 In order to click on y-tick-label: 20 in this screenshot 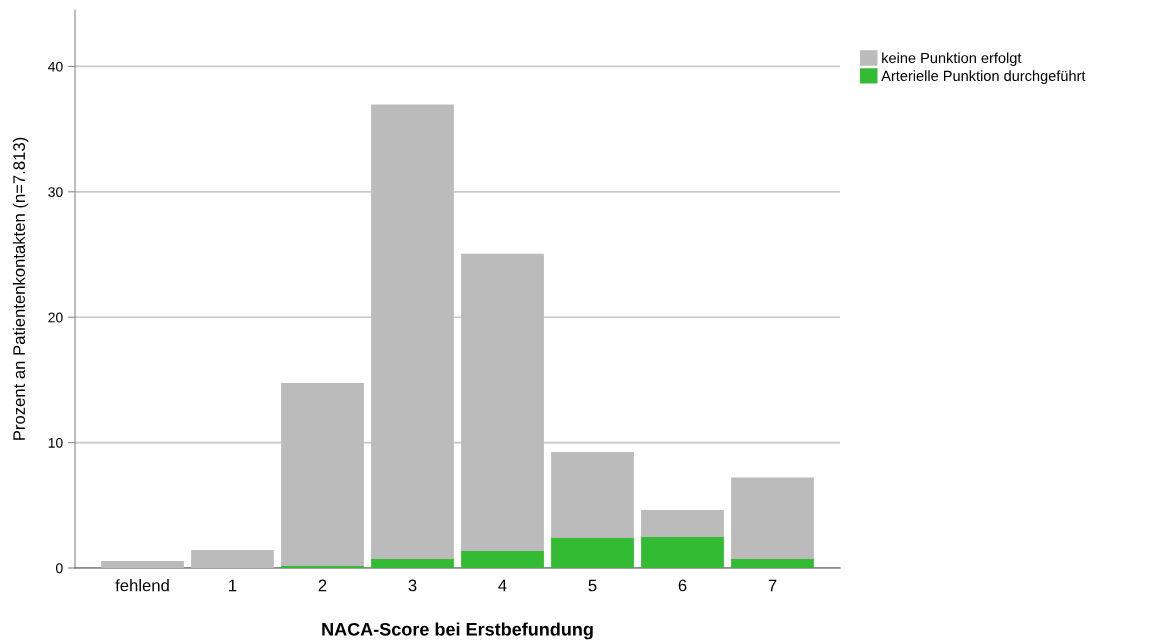, I will do `click(55, 317)`.